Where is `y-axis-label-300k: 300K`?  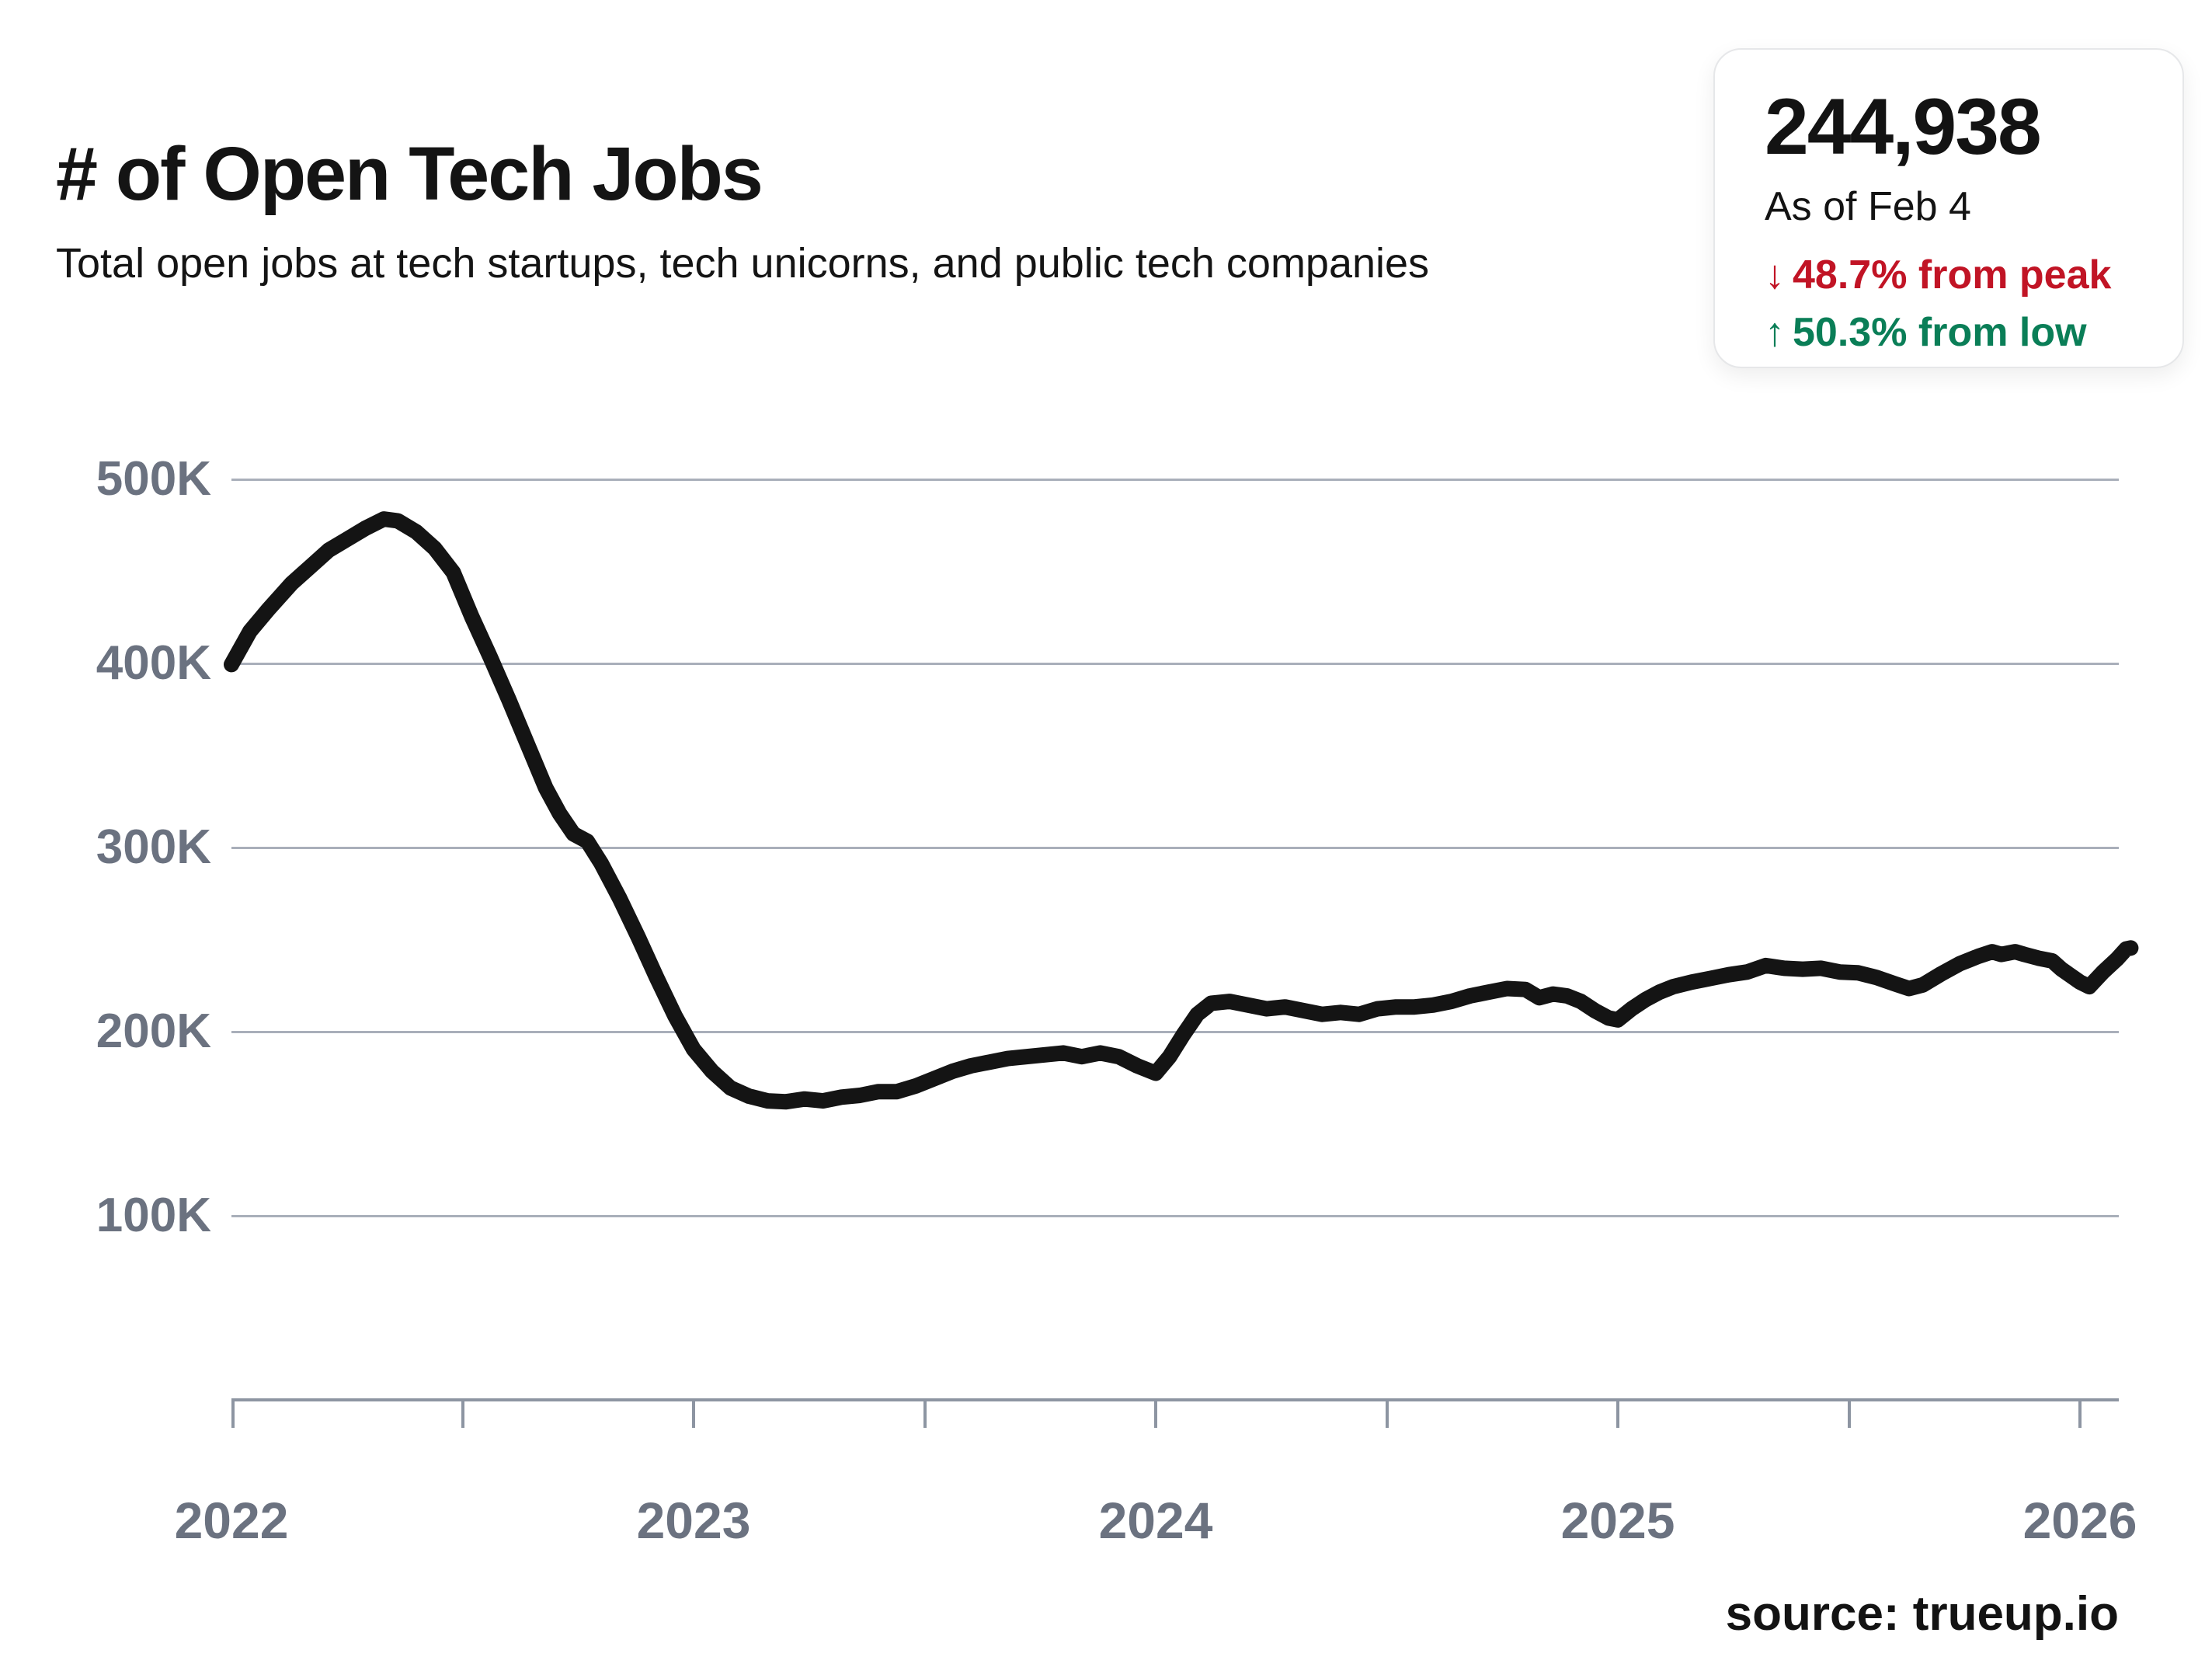 y-axis-label-300k: 300K is located at coordinates (153, 847).